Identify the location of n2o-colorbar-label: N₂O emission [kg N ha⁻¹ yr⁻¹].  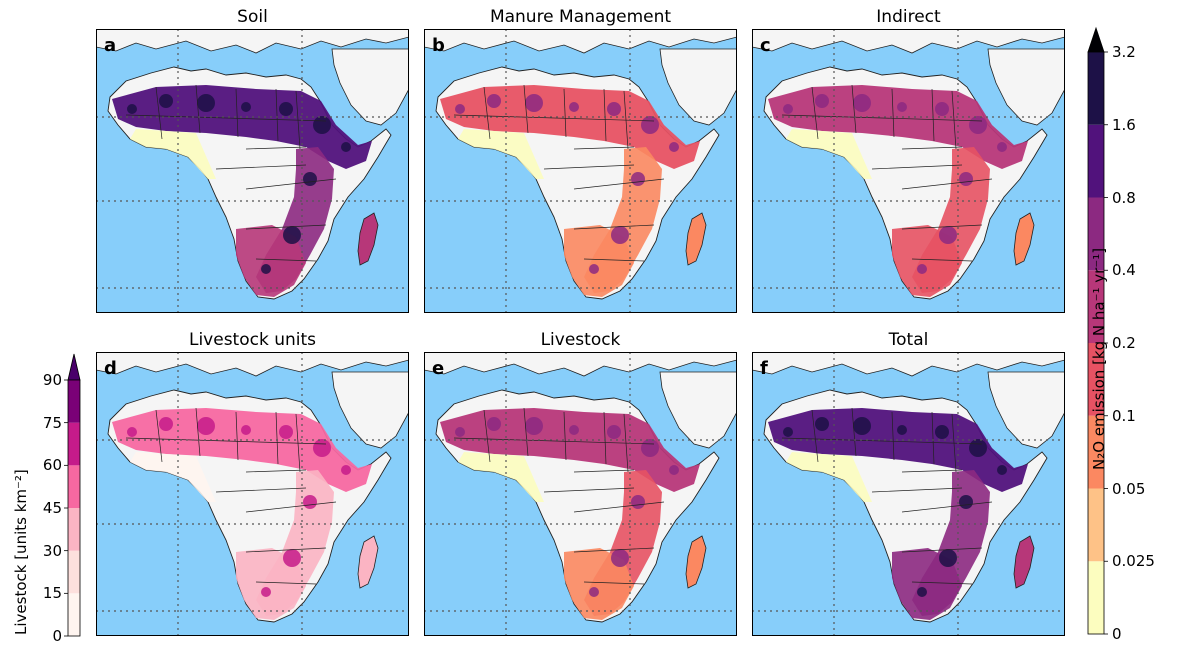
(1099, 358).